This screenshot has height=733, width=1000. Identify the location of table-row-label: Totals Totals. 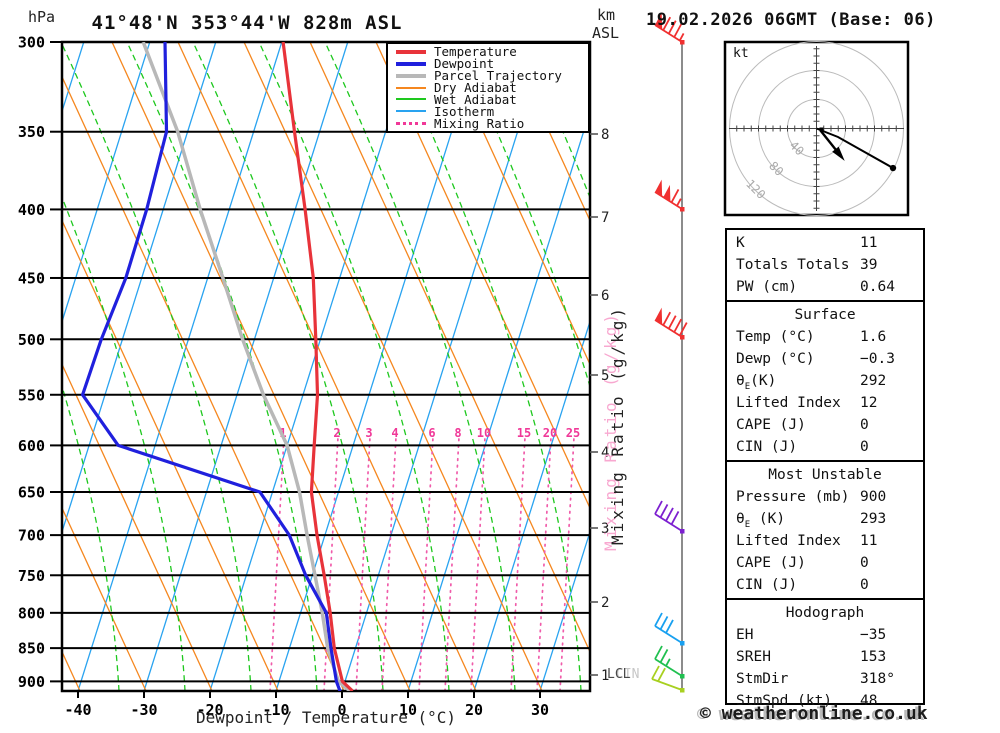
(793, 265).